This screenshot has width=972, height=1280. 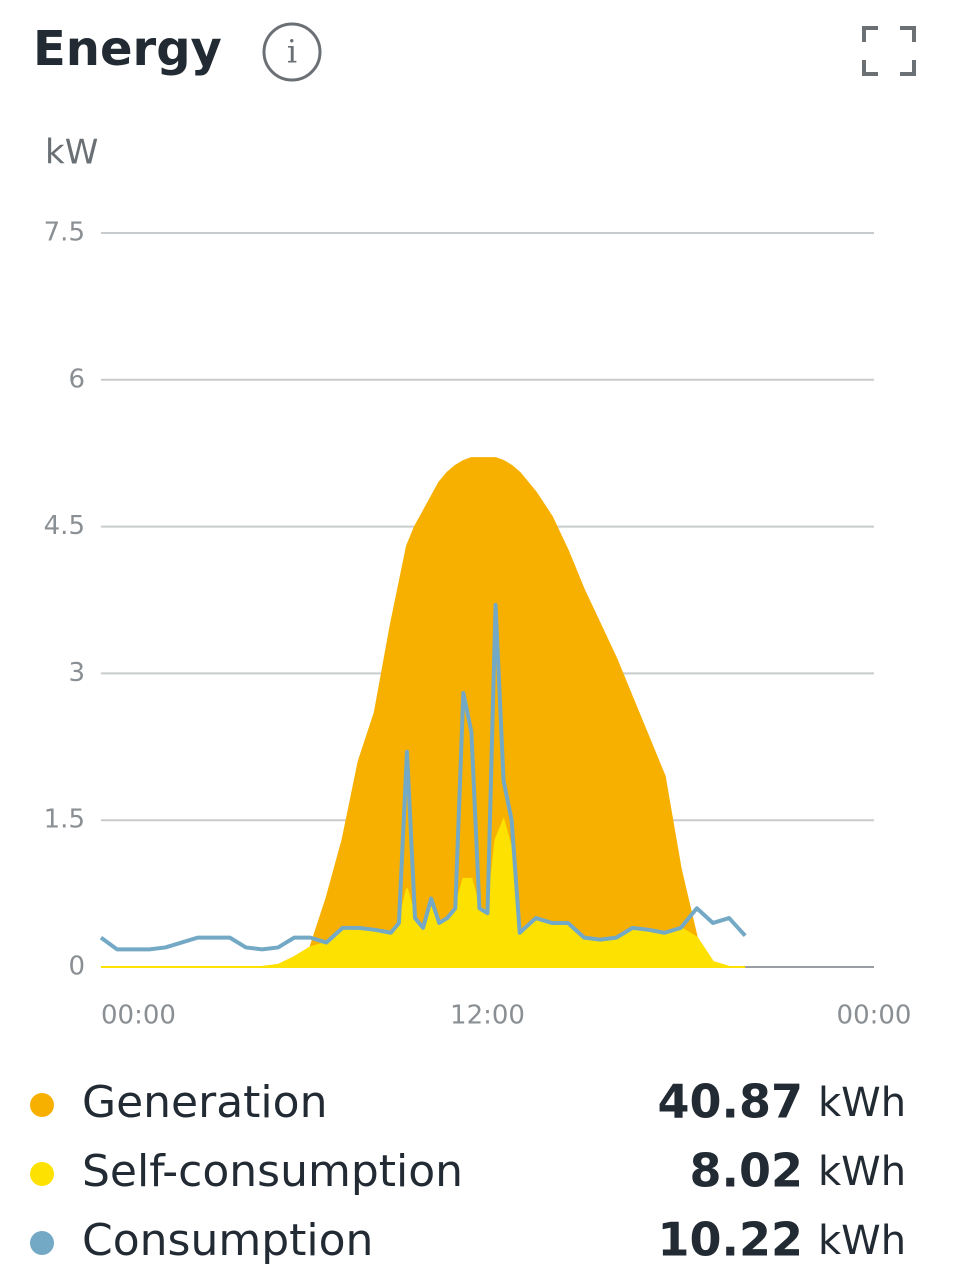 I want to click on fullscreen-button, so click(x=889, y=51).